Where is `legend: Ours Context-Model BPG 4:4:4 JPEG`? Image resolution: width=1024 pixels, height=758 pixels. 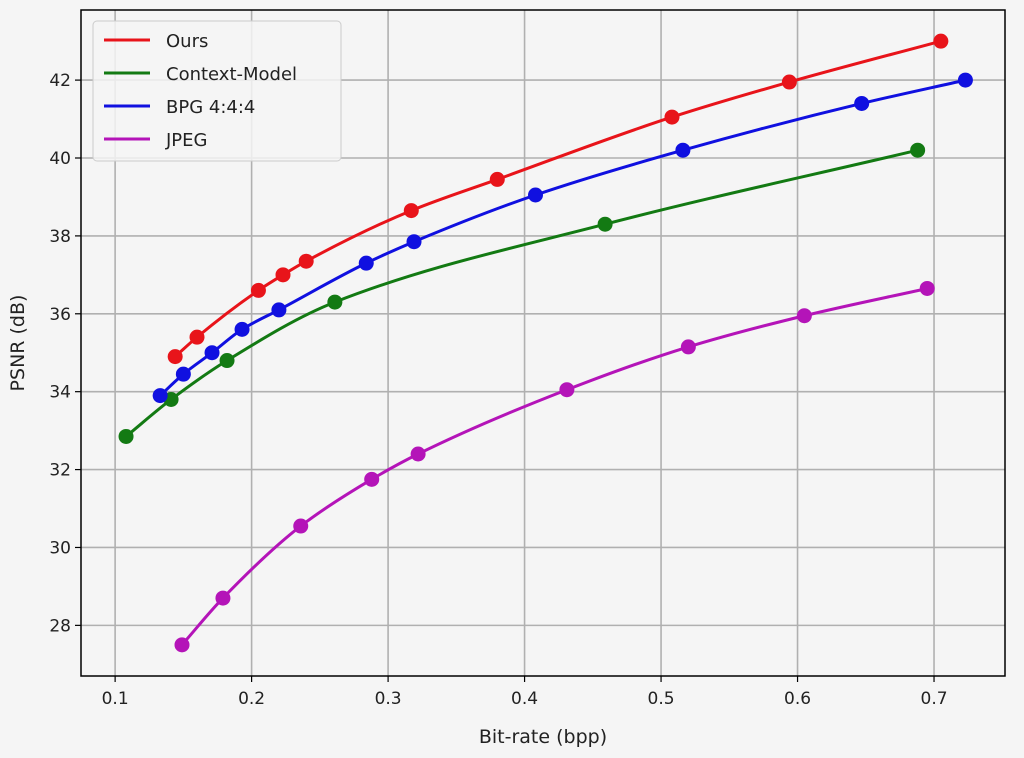
legend: Ours Context-Model BPG 4:4:4 JPEG is located at coordinates (217, 91).